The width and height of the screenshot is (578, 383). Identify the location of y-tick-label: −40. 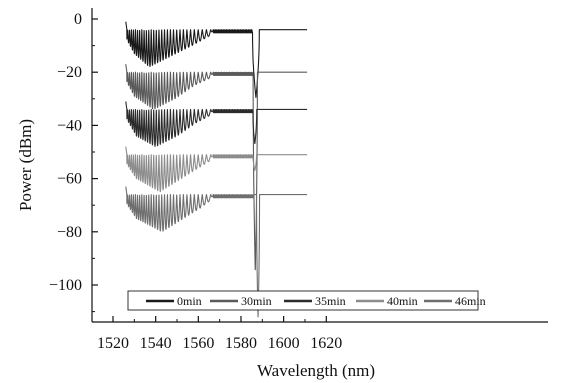
(69, 125).